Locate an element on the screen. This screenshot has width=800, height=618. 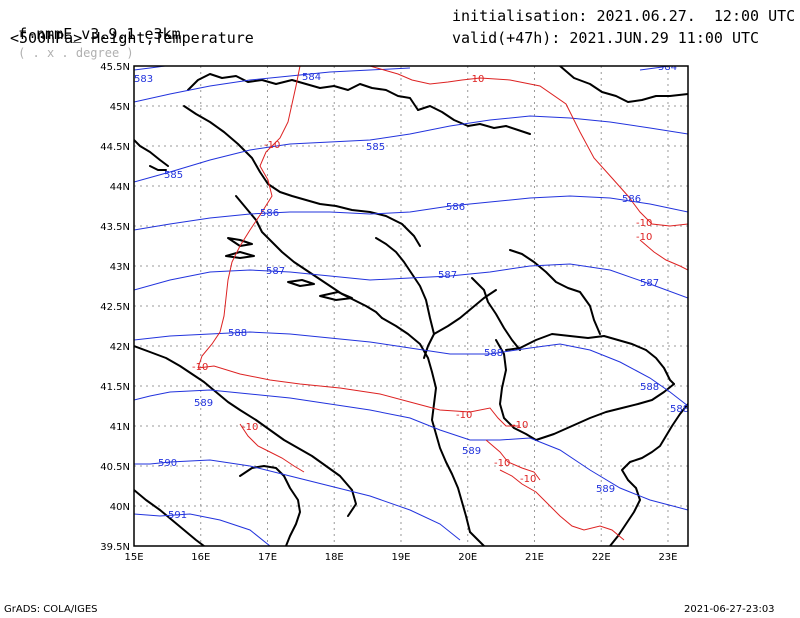
lon-tick-label: 18E is located at coordinates (334, 557).